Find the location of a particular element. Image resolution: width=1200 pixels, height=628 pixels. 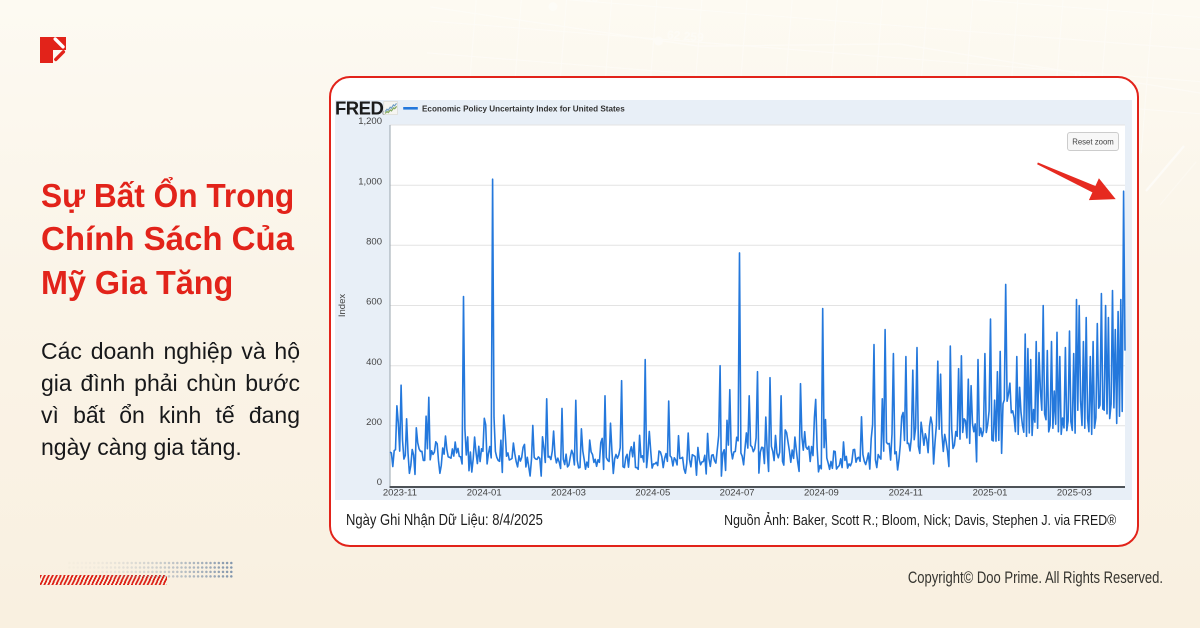

svg-text: 1,000 is located at coordinates (370, 181).